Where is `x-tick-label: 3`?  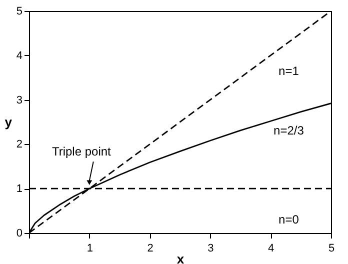 x-tick-label: 3 is located at coordinates (211, 248).